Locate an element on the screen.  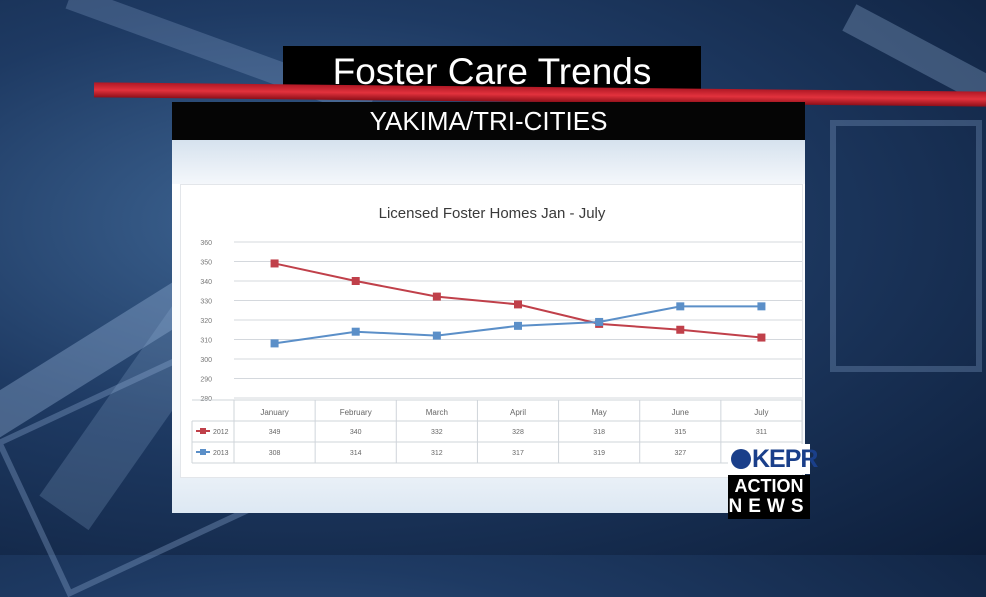
eye-icon is located at coordinates (741, 459).